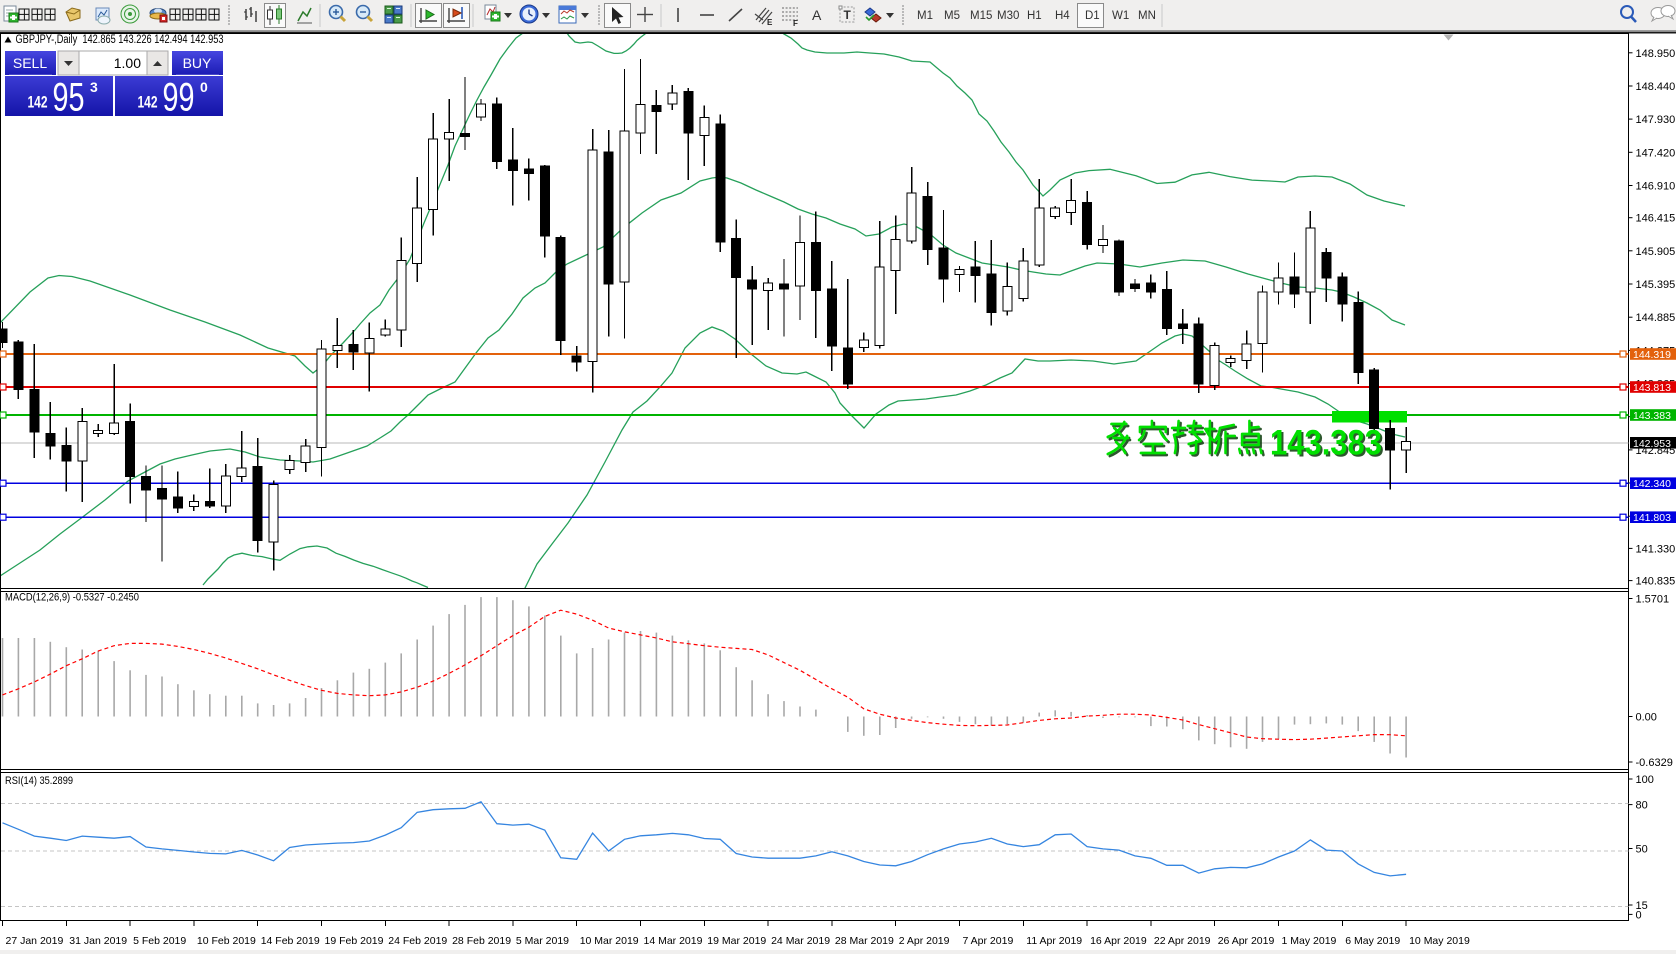 This screenshot has width=1676, height=954. What do you see at coordinates (1147, 16) in the screenshot?
I see `svg-text: MN` at bounding box center [1147, 16].